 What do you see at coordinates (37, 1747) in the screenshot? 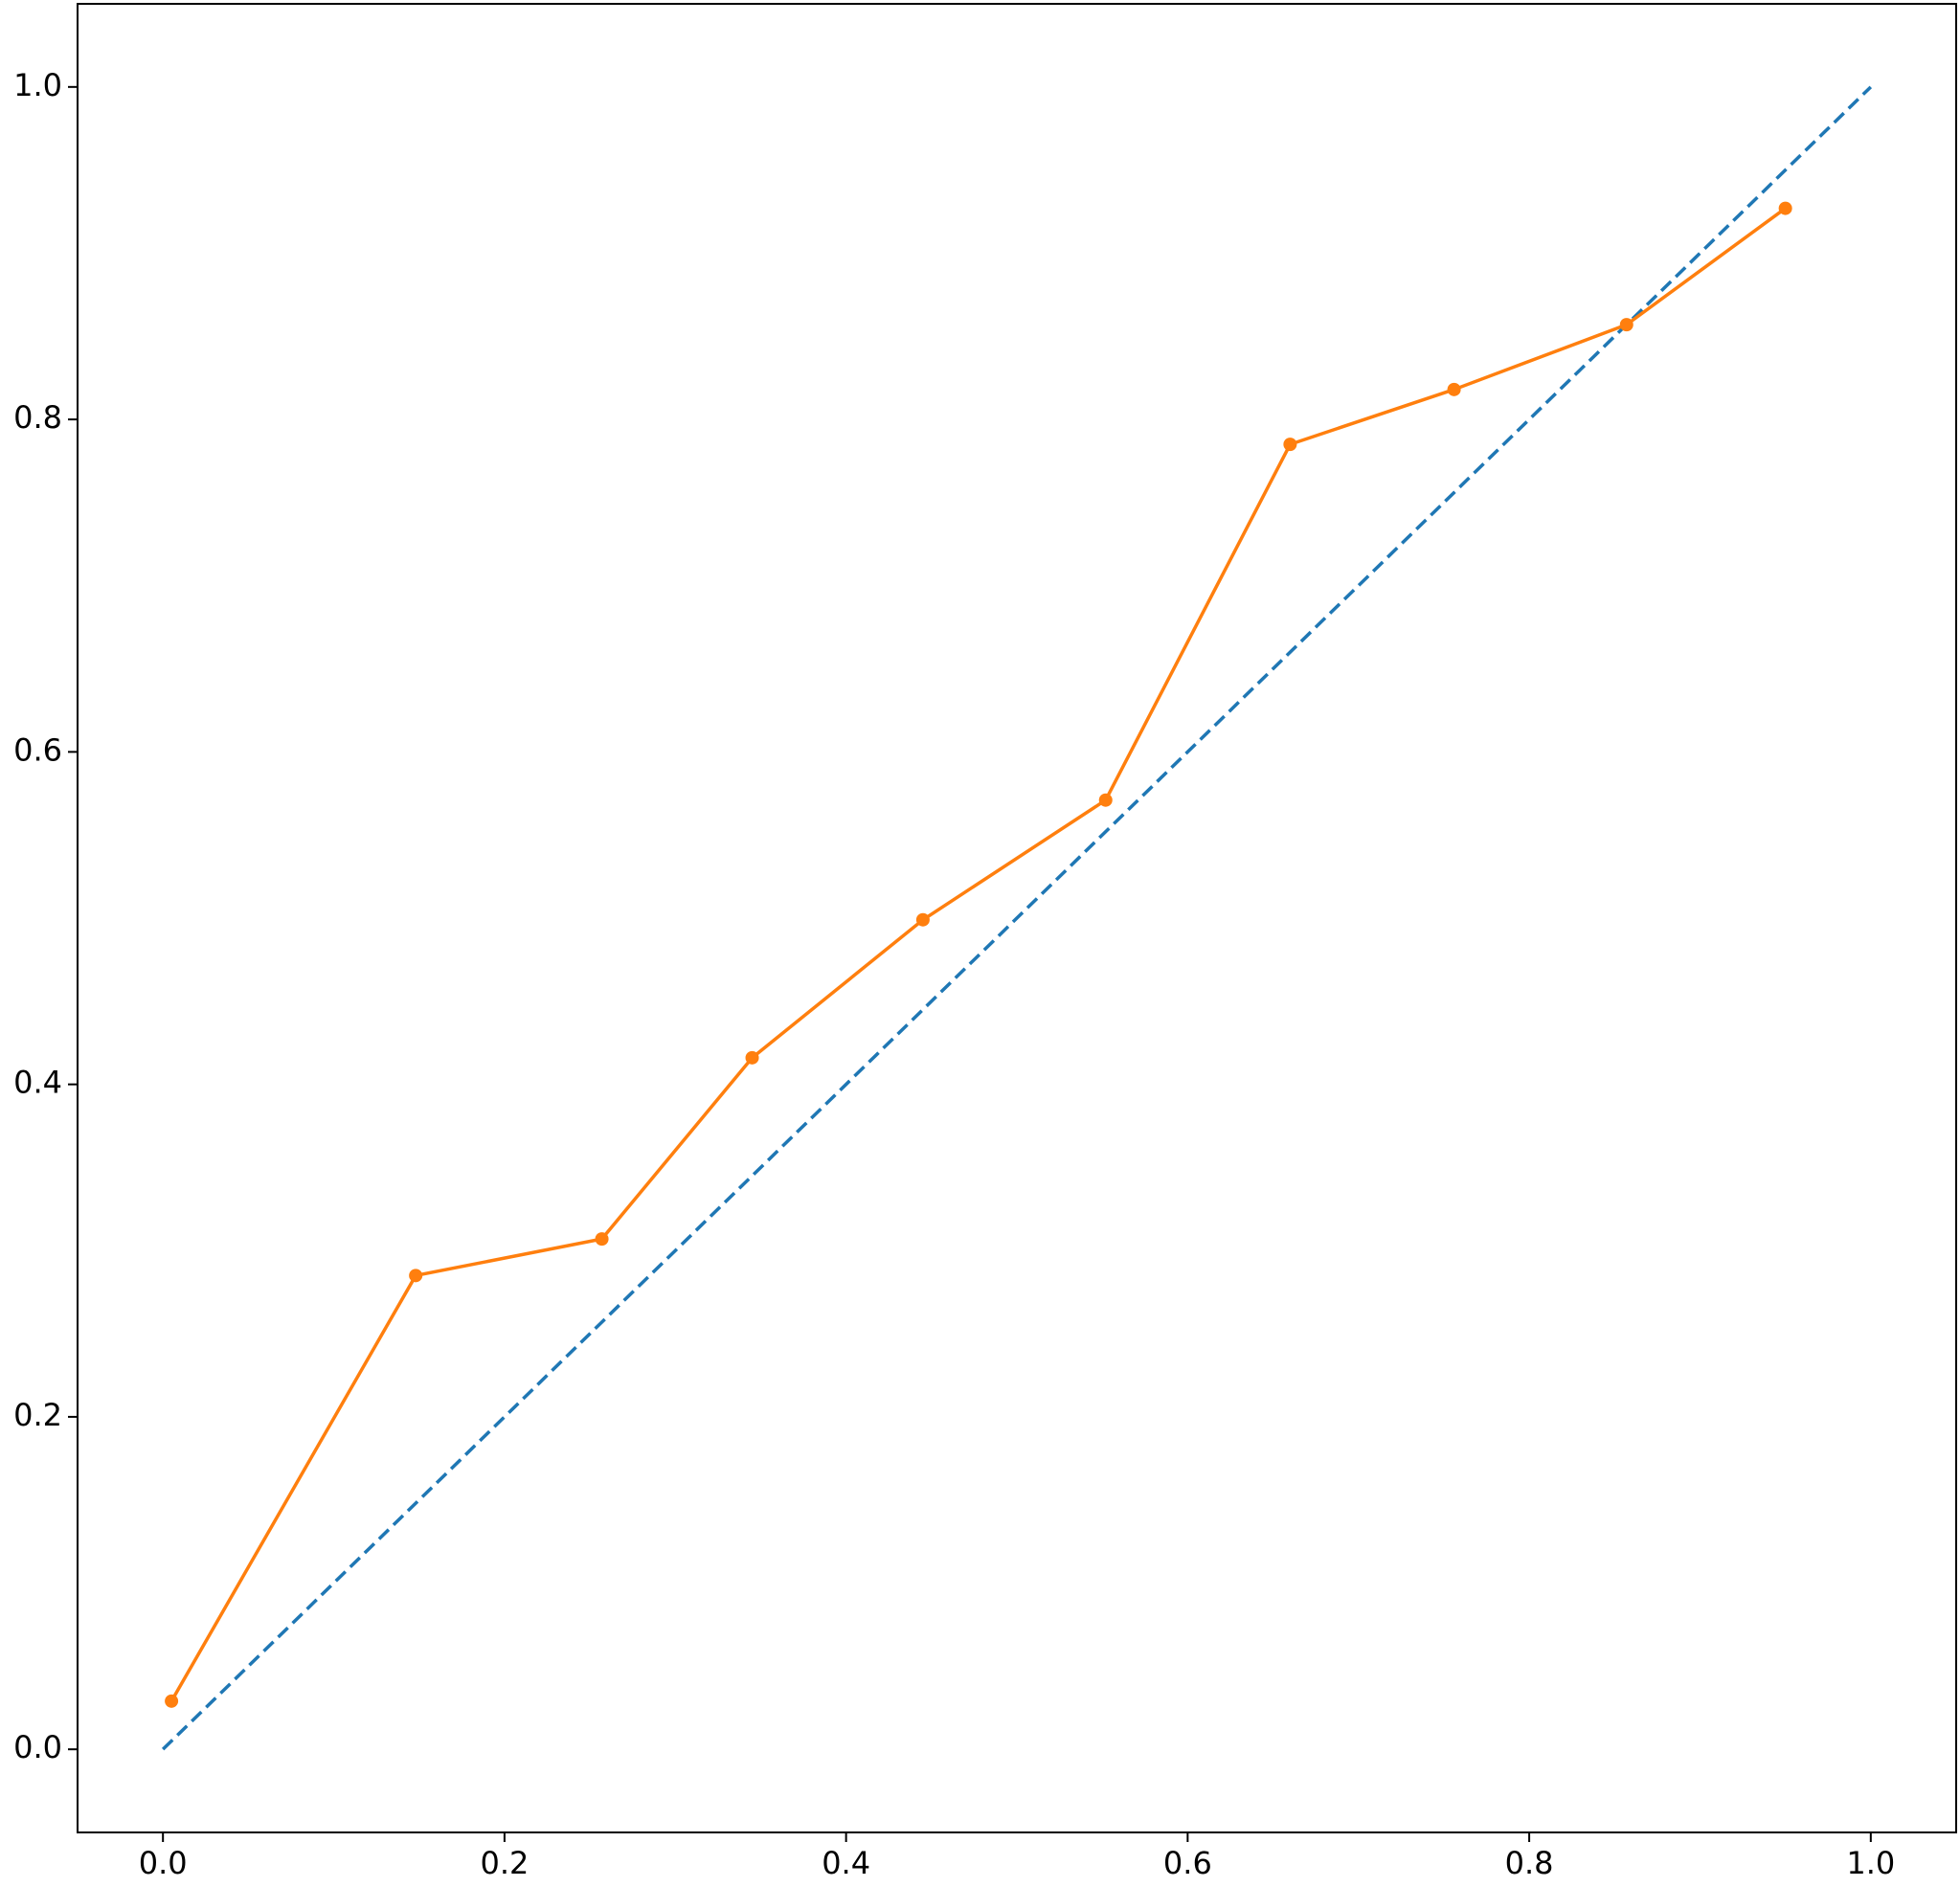
I see `y-tick-label: 0.0` at bounding box center [37, 1747].